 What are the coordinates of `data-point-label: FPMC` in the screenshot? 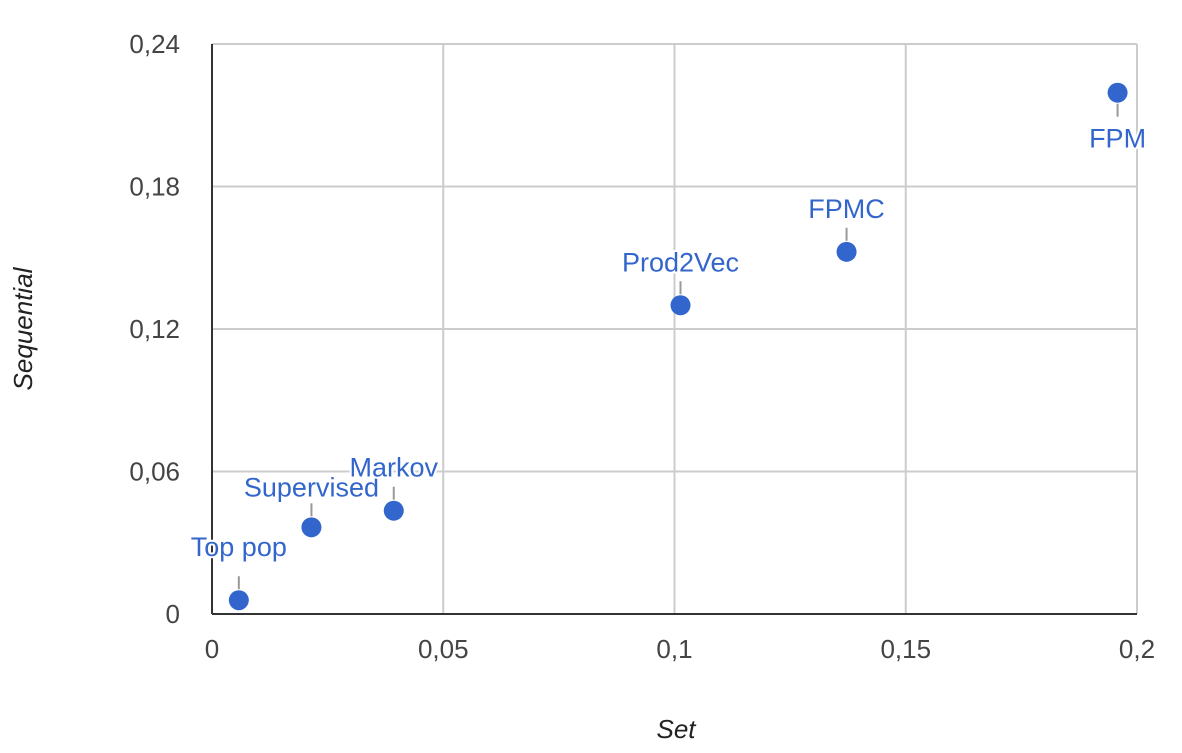 It's located at (846, 209).